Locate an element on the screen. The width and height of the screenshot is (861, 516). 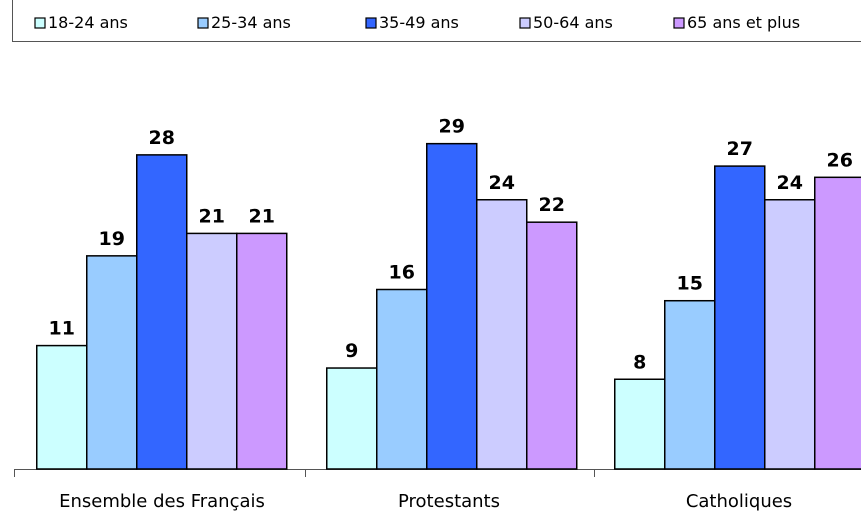
legend-label-1: 18-24 ans is located at coordinates (88, 22).